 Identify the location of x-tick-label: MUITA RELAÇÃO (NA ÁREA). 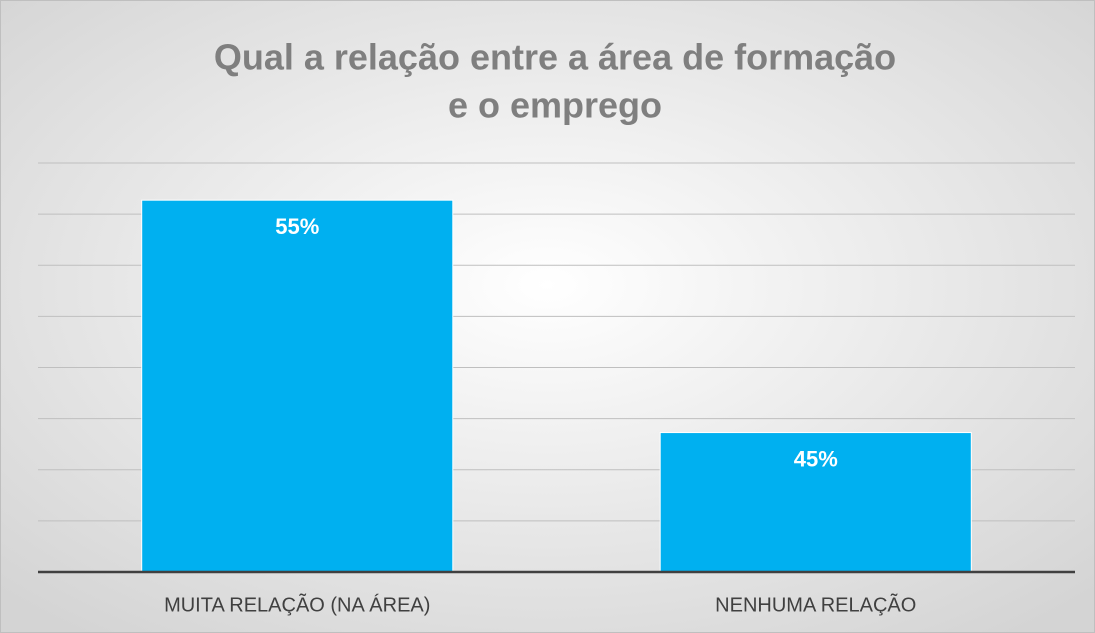
(297, 604).